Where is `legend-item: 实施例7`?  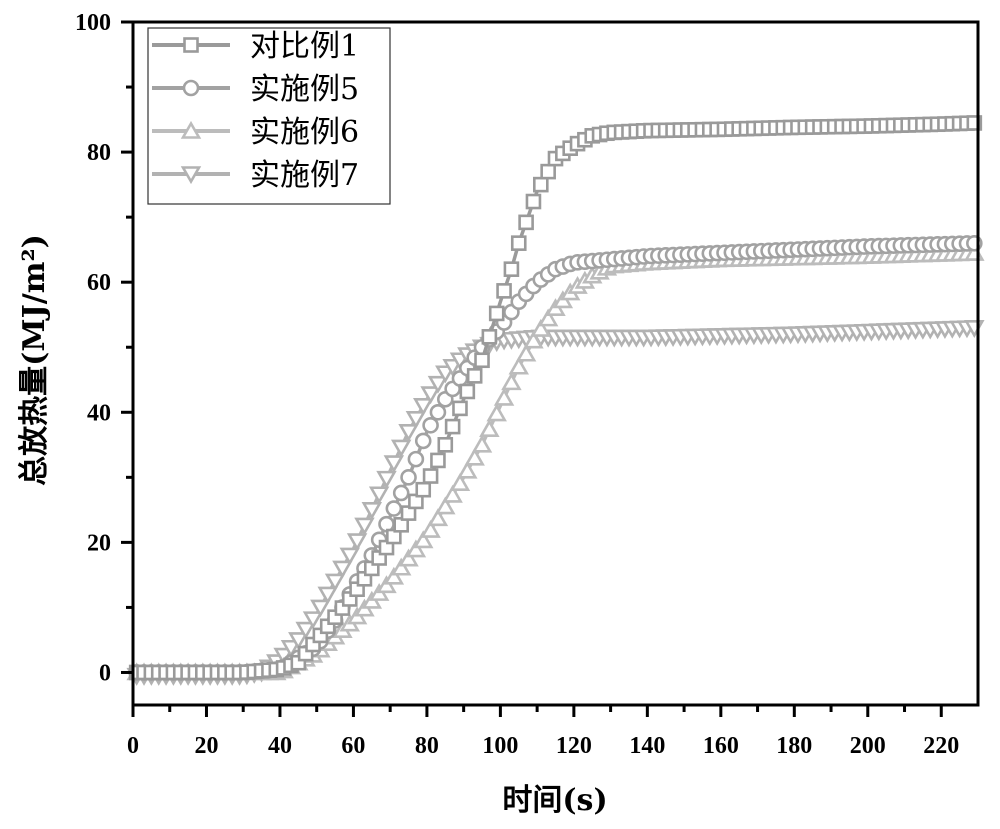
legend-item: 实施例7 is located at coordinates (255, 175).